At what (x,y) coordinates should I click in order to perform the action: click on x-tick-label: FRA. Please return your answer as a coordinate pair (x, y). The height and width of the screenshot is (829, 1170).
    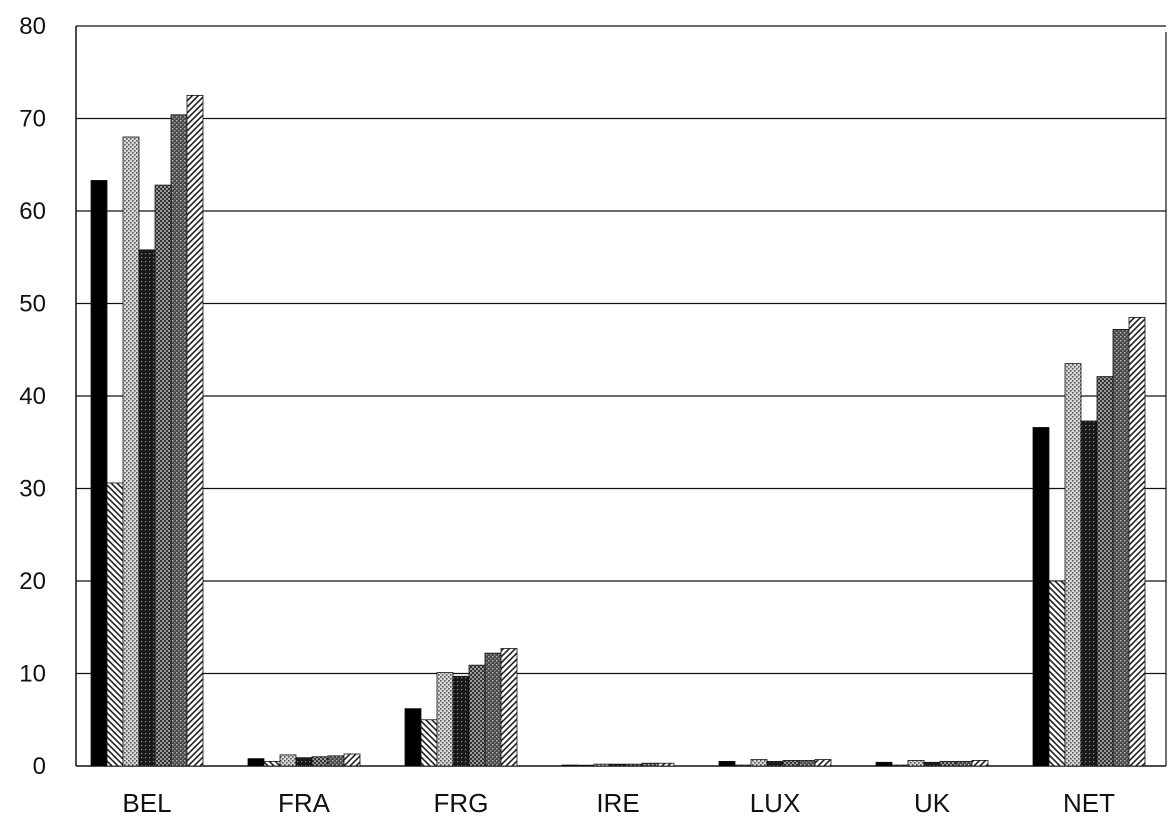
    Looking at the image, I should click on (304, 803).